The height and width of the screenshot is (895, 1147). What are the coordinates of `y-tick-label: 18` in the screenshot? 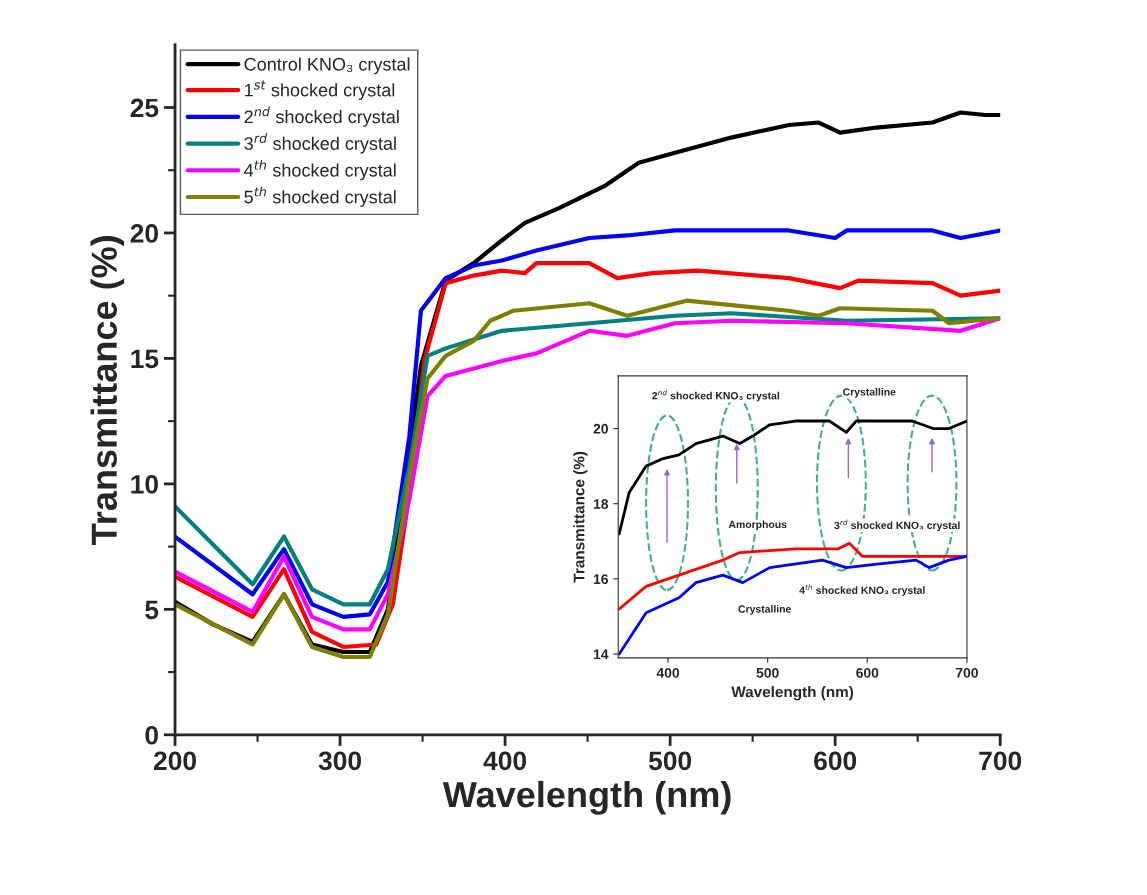 It's located at (601, 504).